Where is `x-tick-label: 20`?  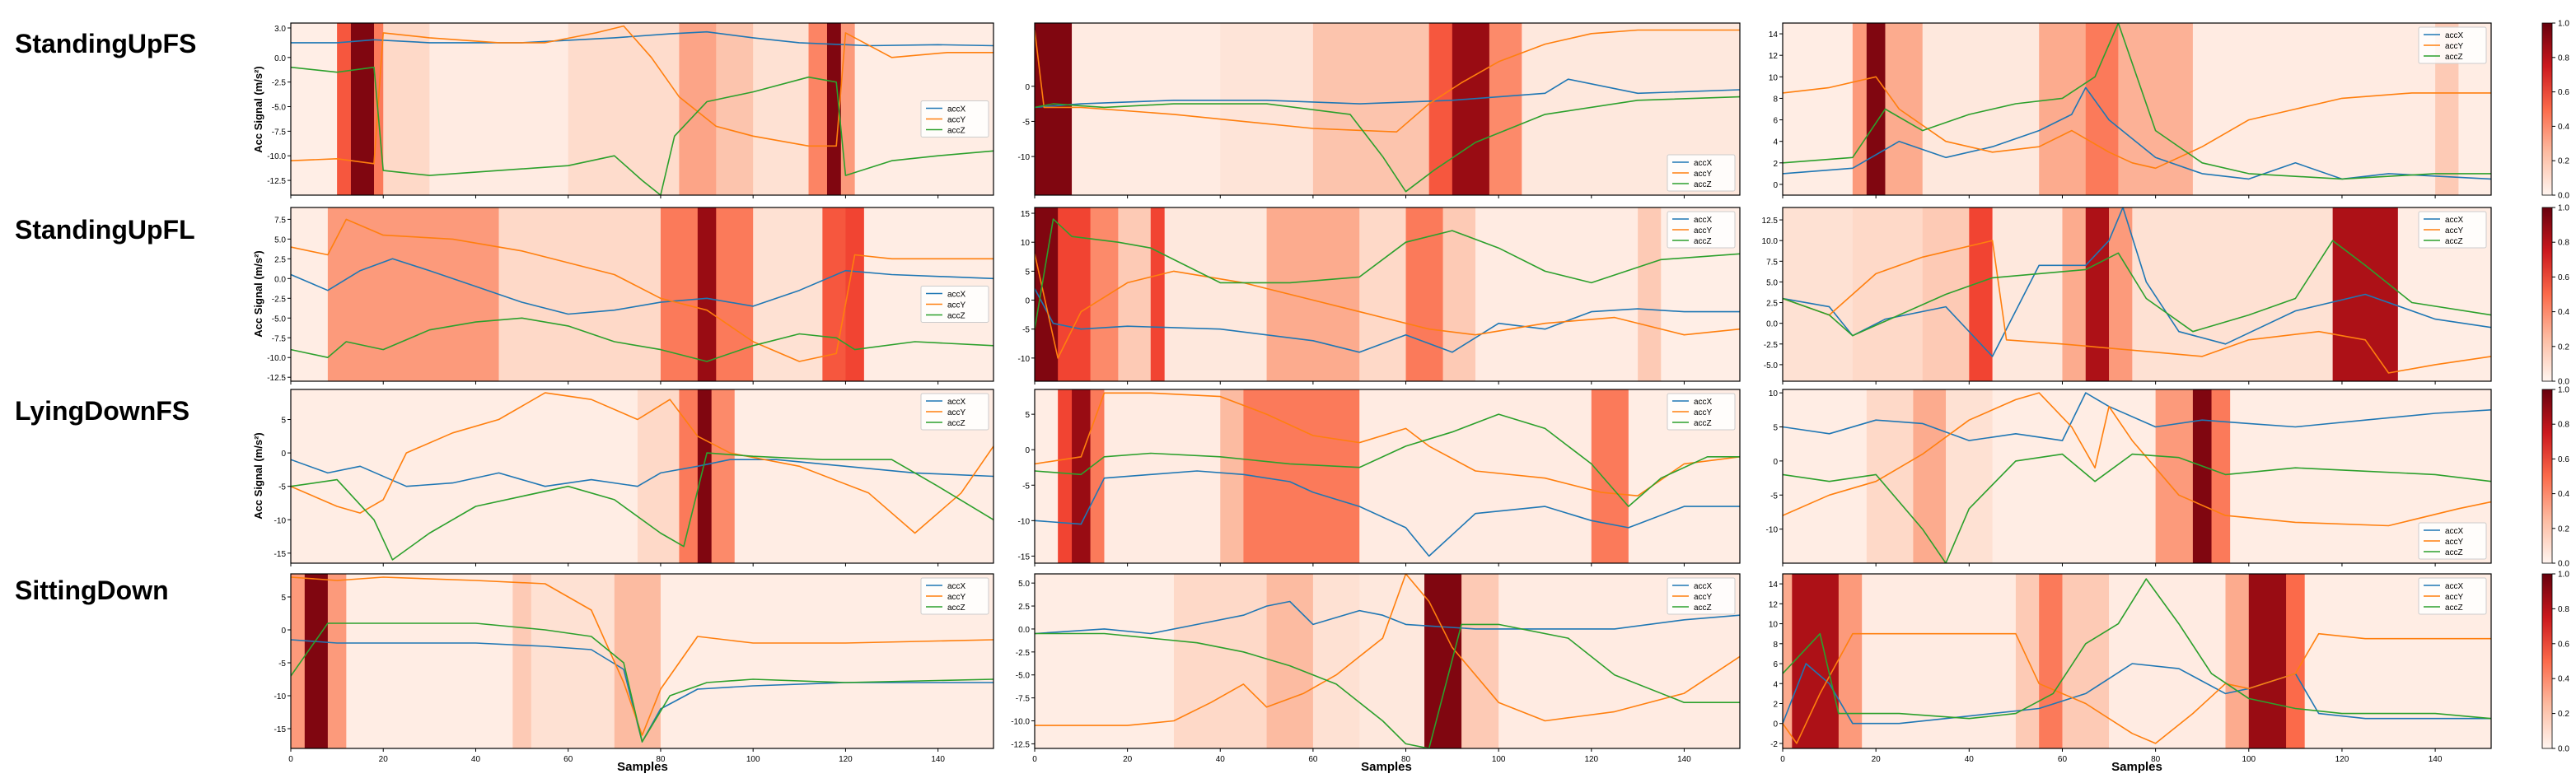 x-tick-label: 20 is located at coordinates (384, 759).